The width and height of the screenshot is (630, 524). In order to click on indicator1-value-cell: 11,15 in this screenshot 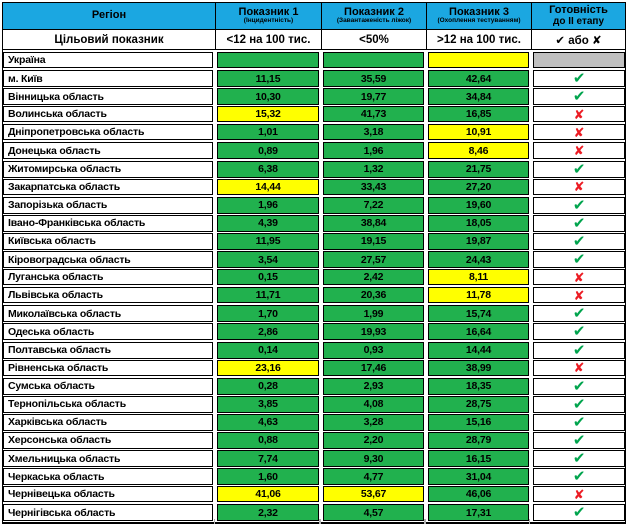, I will do `click(268, 79)`.